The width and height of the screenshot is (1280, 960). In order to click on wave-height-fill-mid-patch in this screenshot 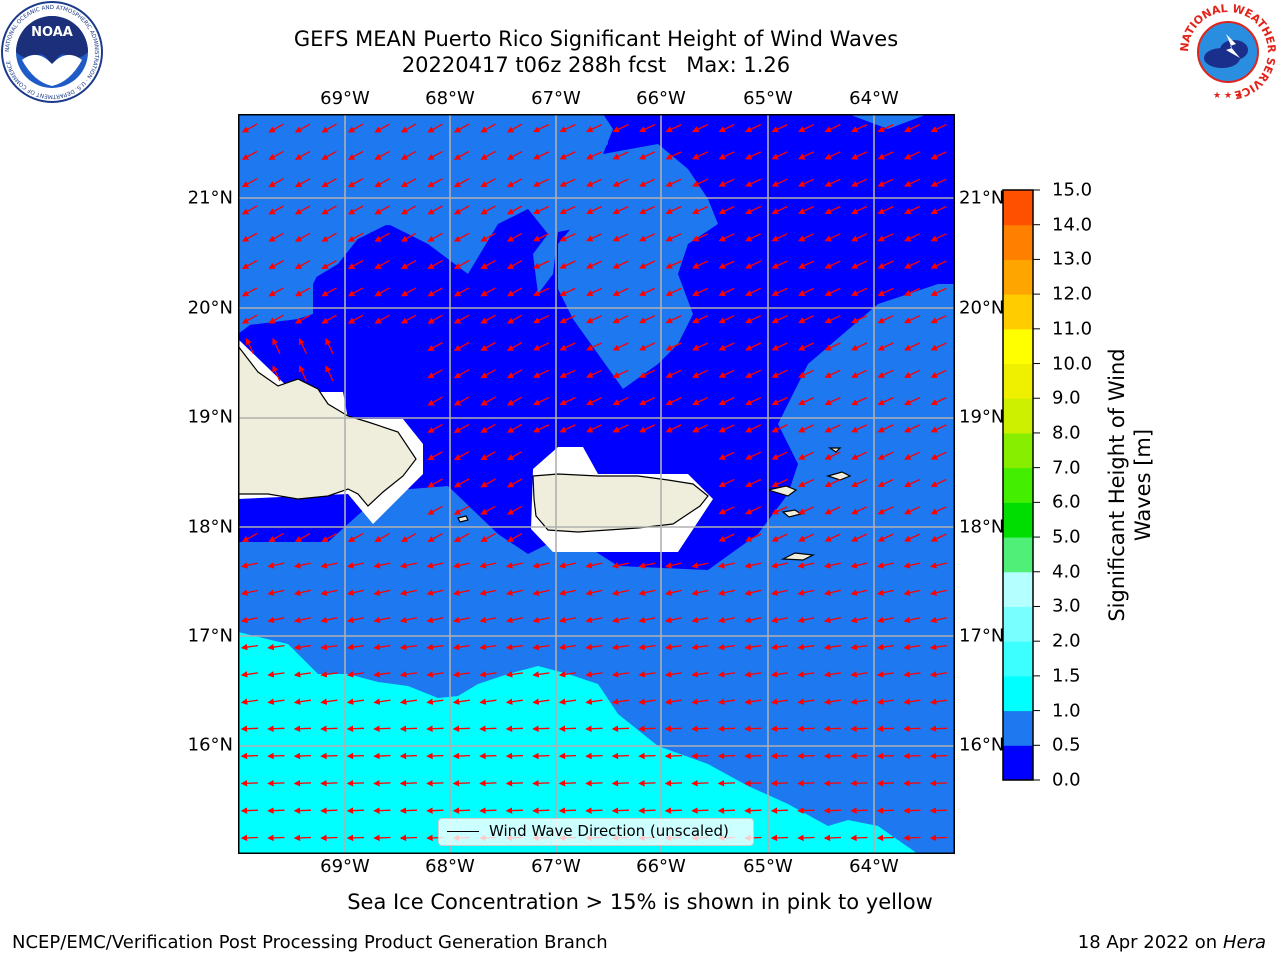, I will do `click(423, 220)`.